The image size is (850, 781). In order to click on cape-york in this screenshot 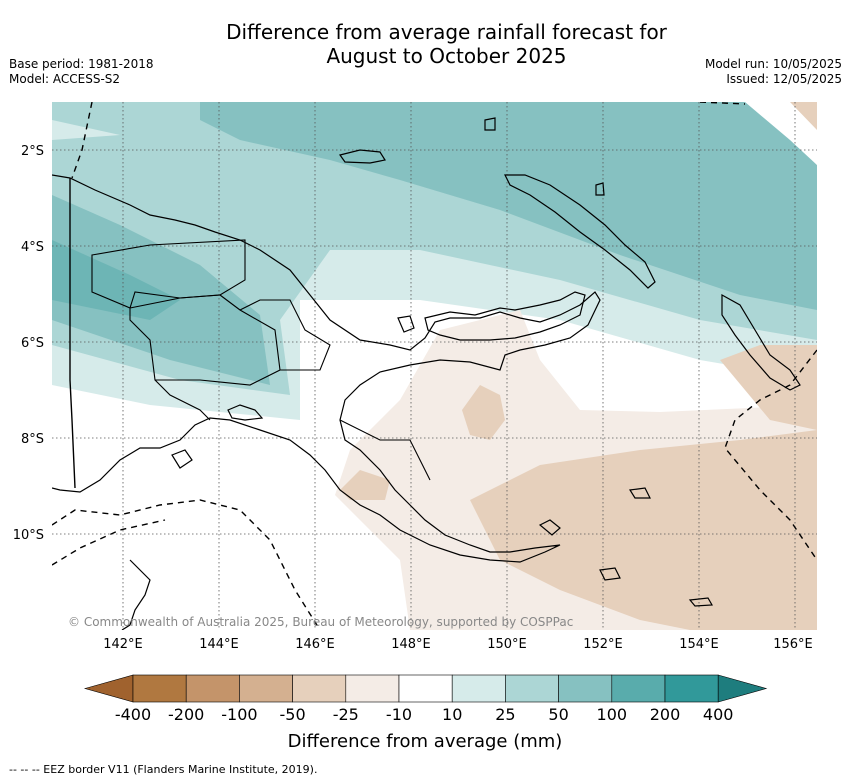, I will do `click(136, 594)`.